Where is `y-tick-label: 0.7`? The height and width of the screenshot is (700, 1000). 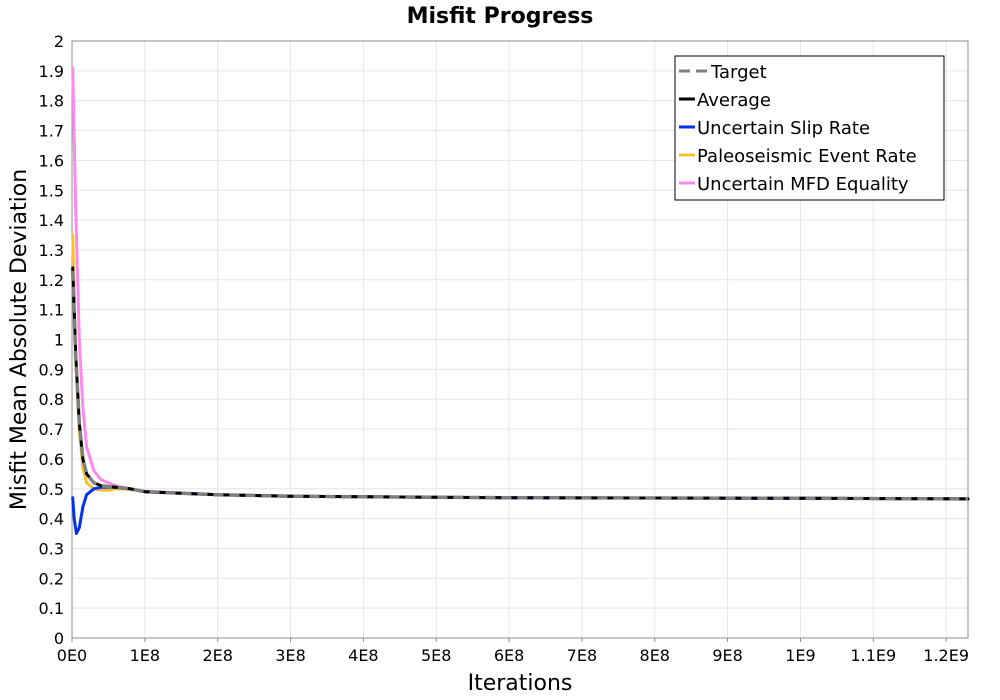 y-tick-label: 0.7 is located at coordinates (51, 429).